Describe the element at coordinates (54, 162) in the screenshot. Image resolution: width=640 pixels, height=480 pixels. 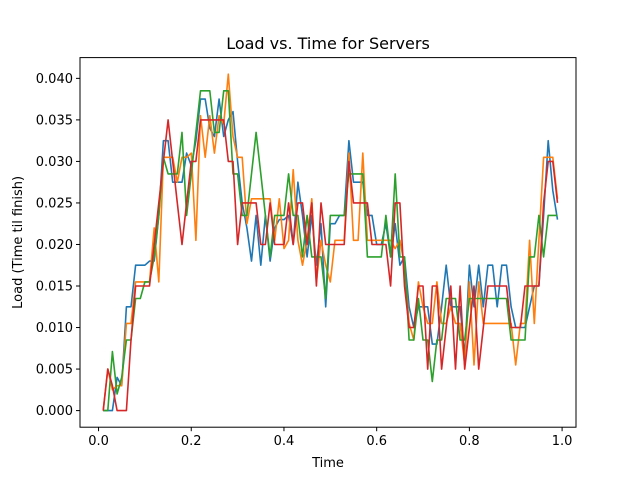
I see `y-tick-label: 0.030` at that location.